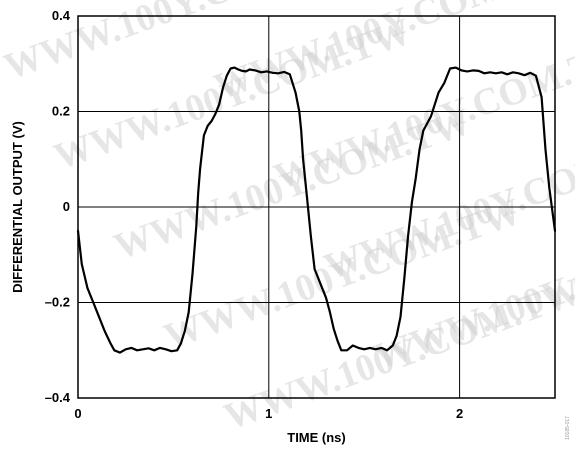  What do you see at coordinates (77, 413) in the screenshot?
I see `x-tick-label: 0` at bounding box center [77, 413].